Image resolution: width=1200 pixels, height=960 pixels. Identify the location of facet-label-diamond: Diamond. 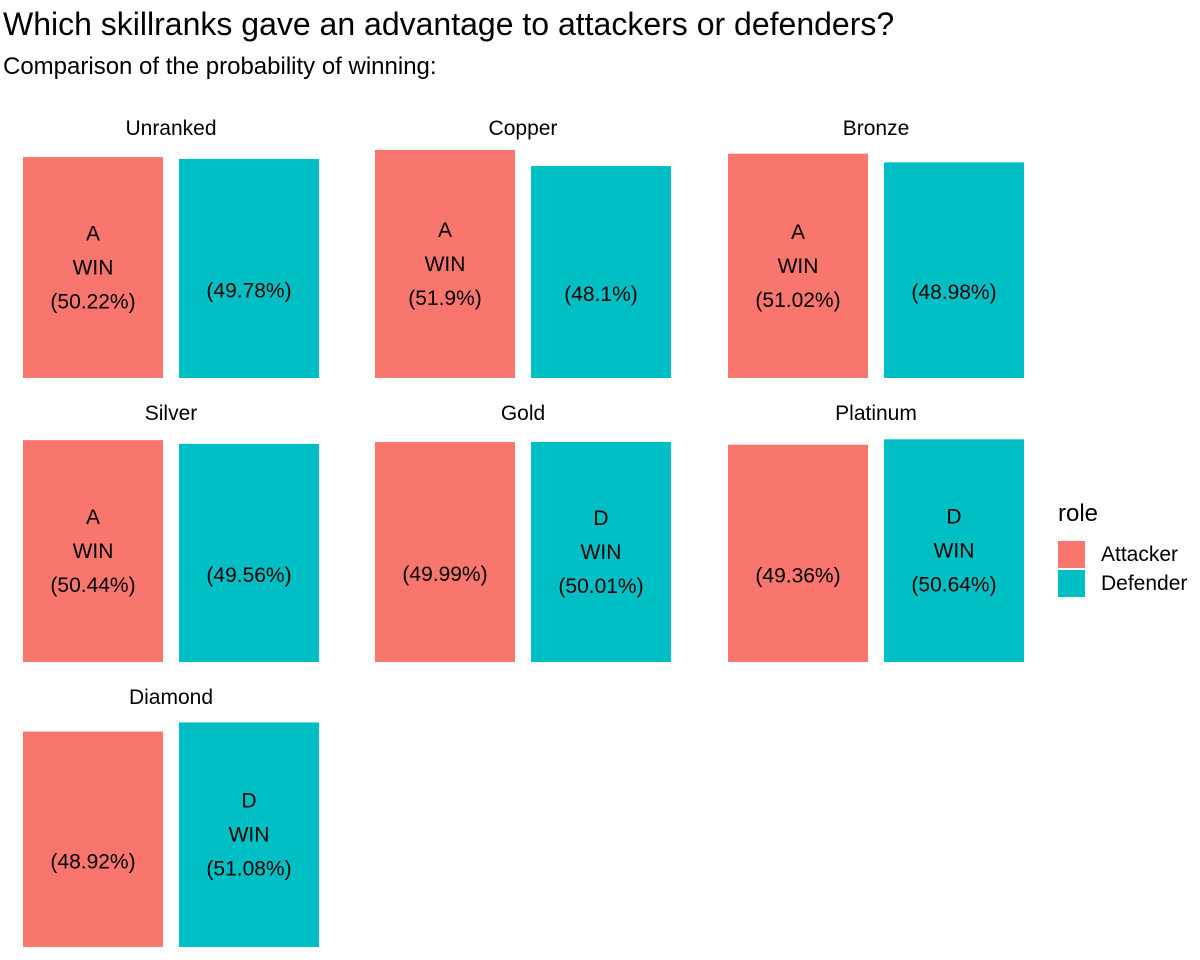
(171, 697).